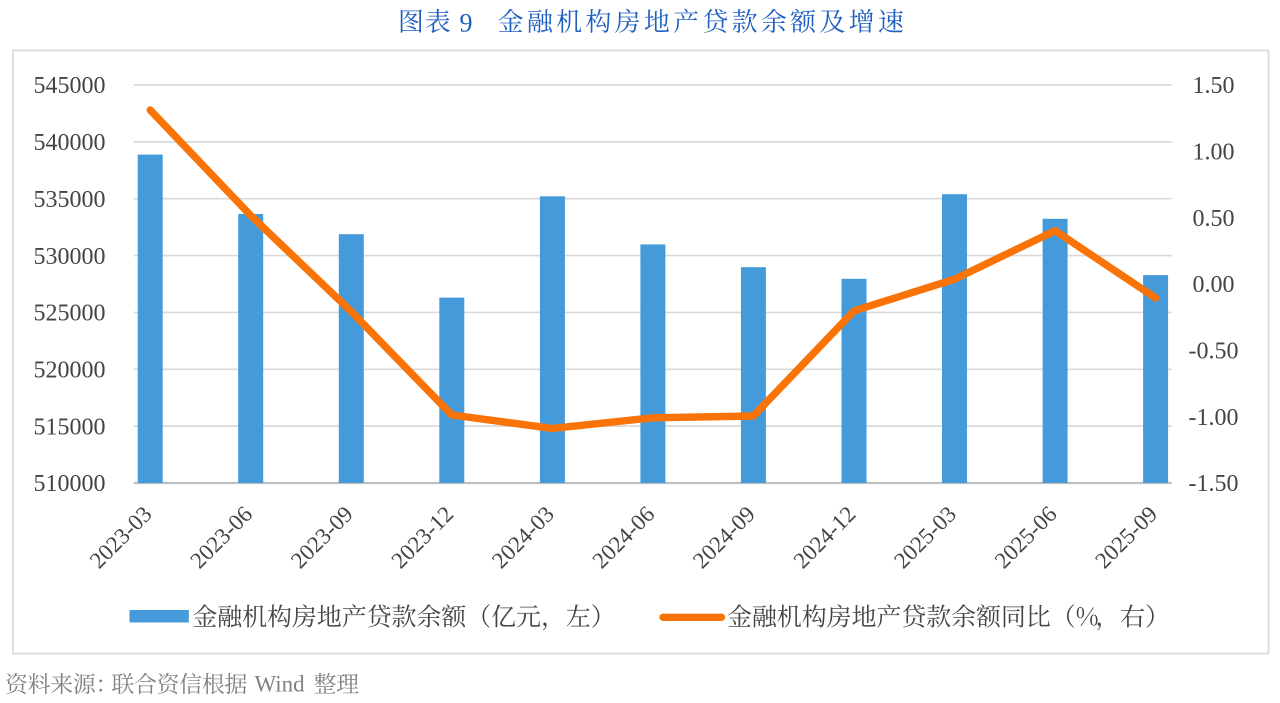  I want to click on svg-text: 525000, so click(70, 314).